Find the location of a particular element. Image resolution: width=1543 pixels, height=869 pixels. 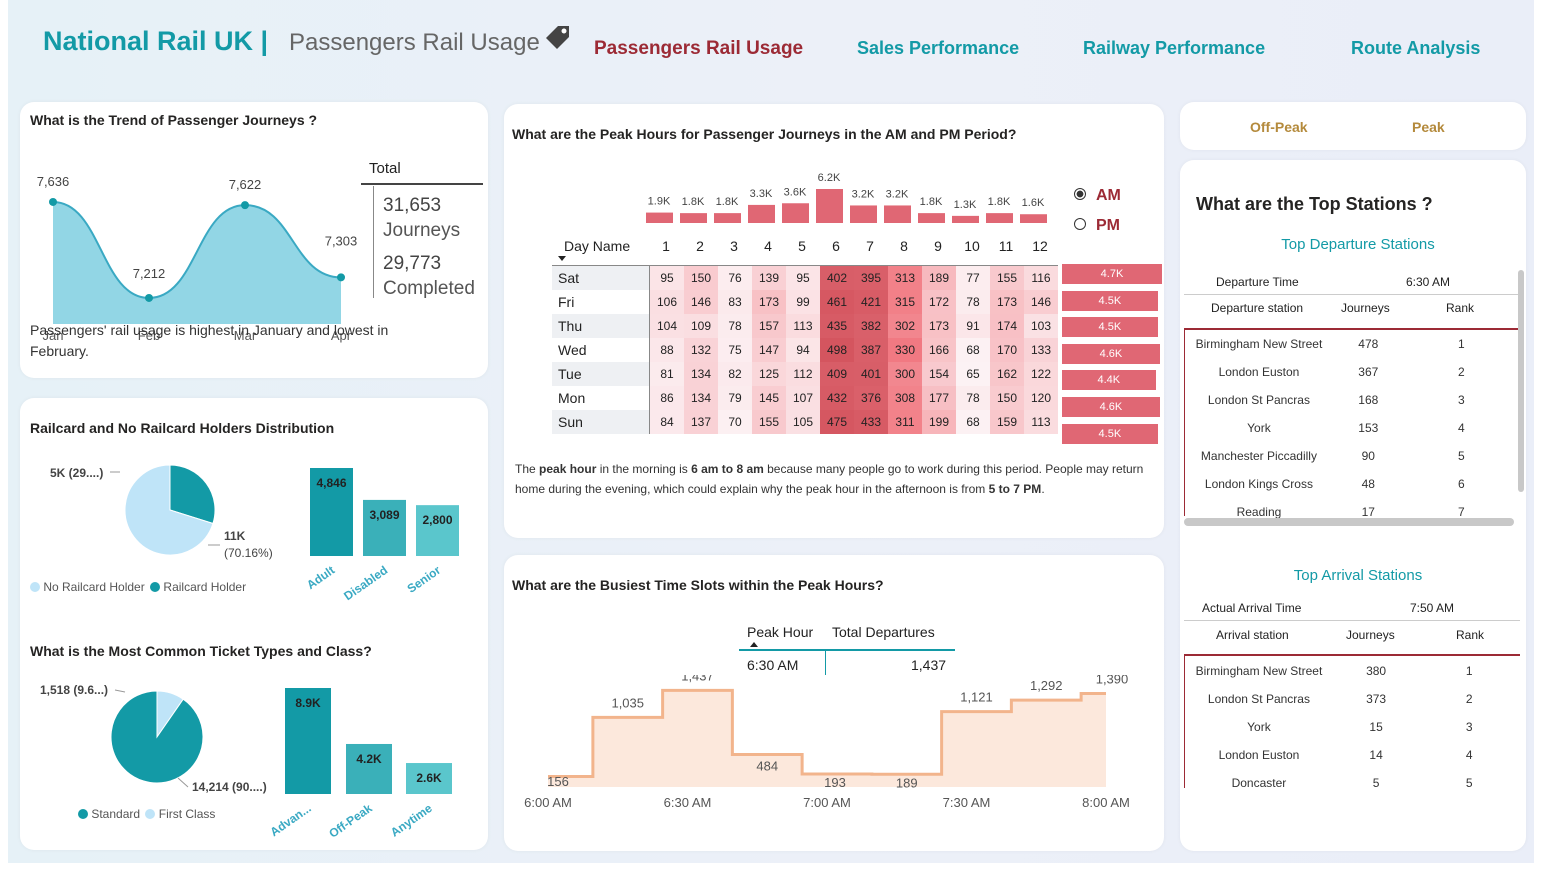

hour-total-label-7: 3.2K is located at coordinates (863, 194).